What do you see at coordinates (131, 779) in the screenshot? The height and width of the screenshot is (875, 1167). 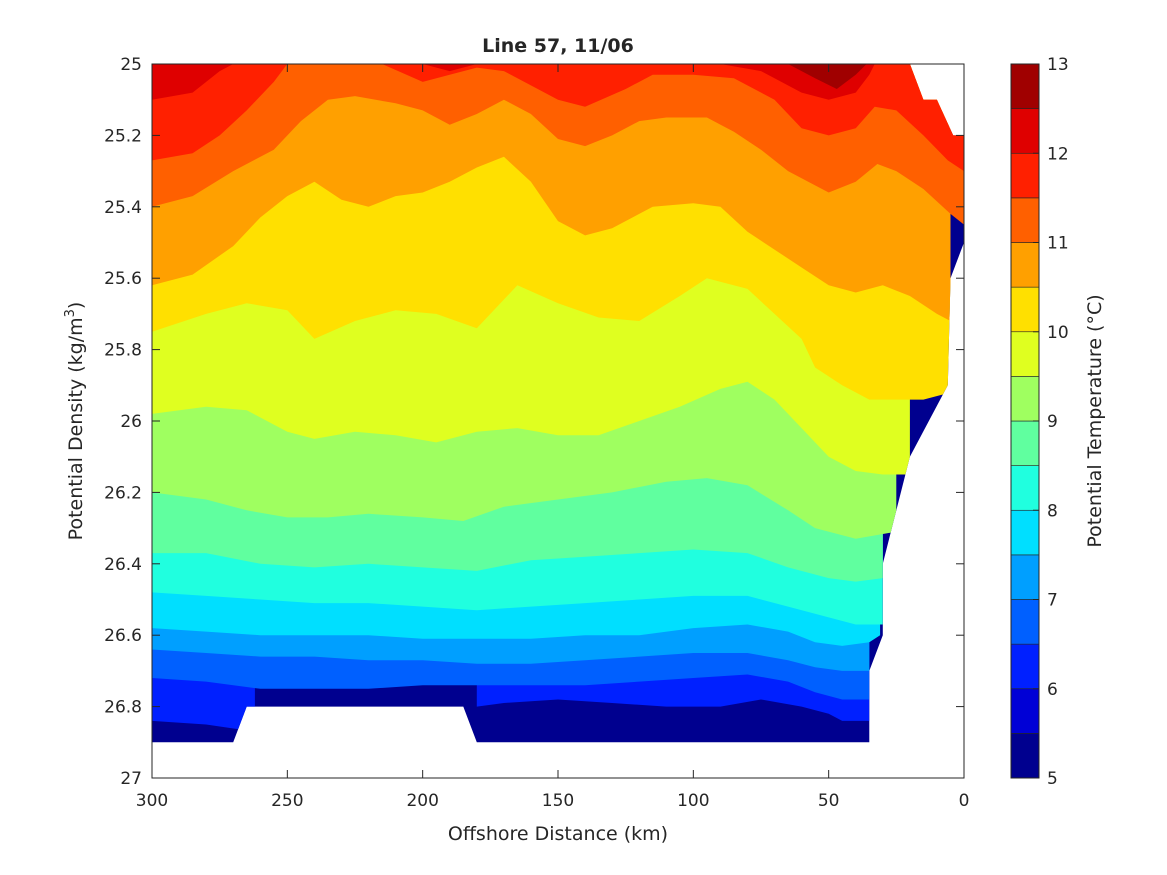 I see `y-tick-label: 27` at bounding box center [131, 779].